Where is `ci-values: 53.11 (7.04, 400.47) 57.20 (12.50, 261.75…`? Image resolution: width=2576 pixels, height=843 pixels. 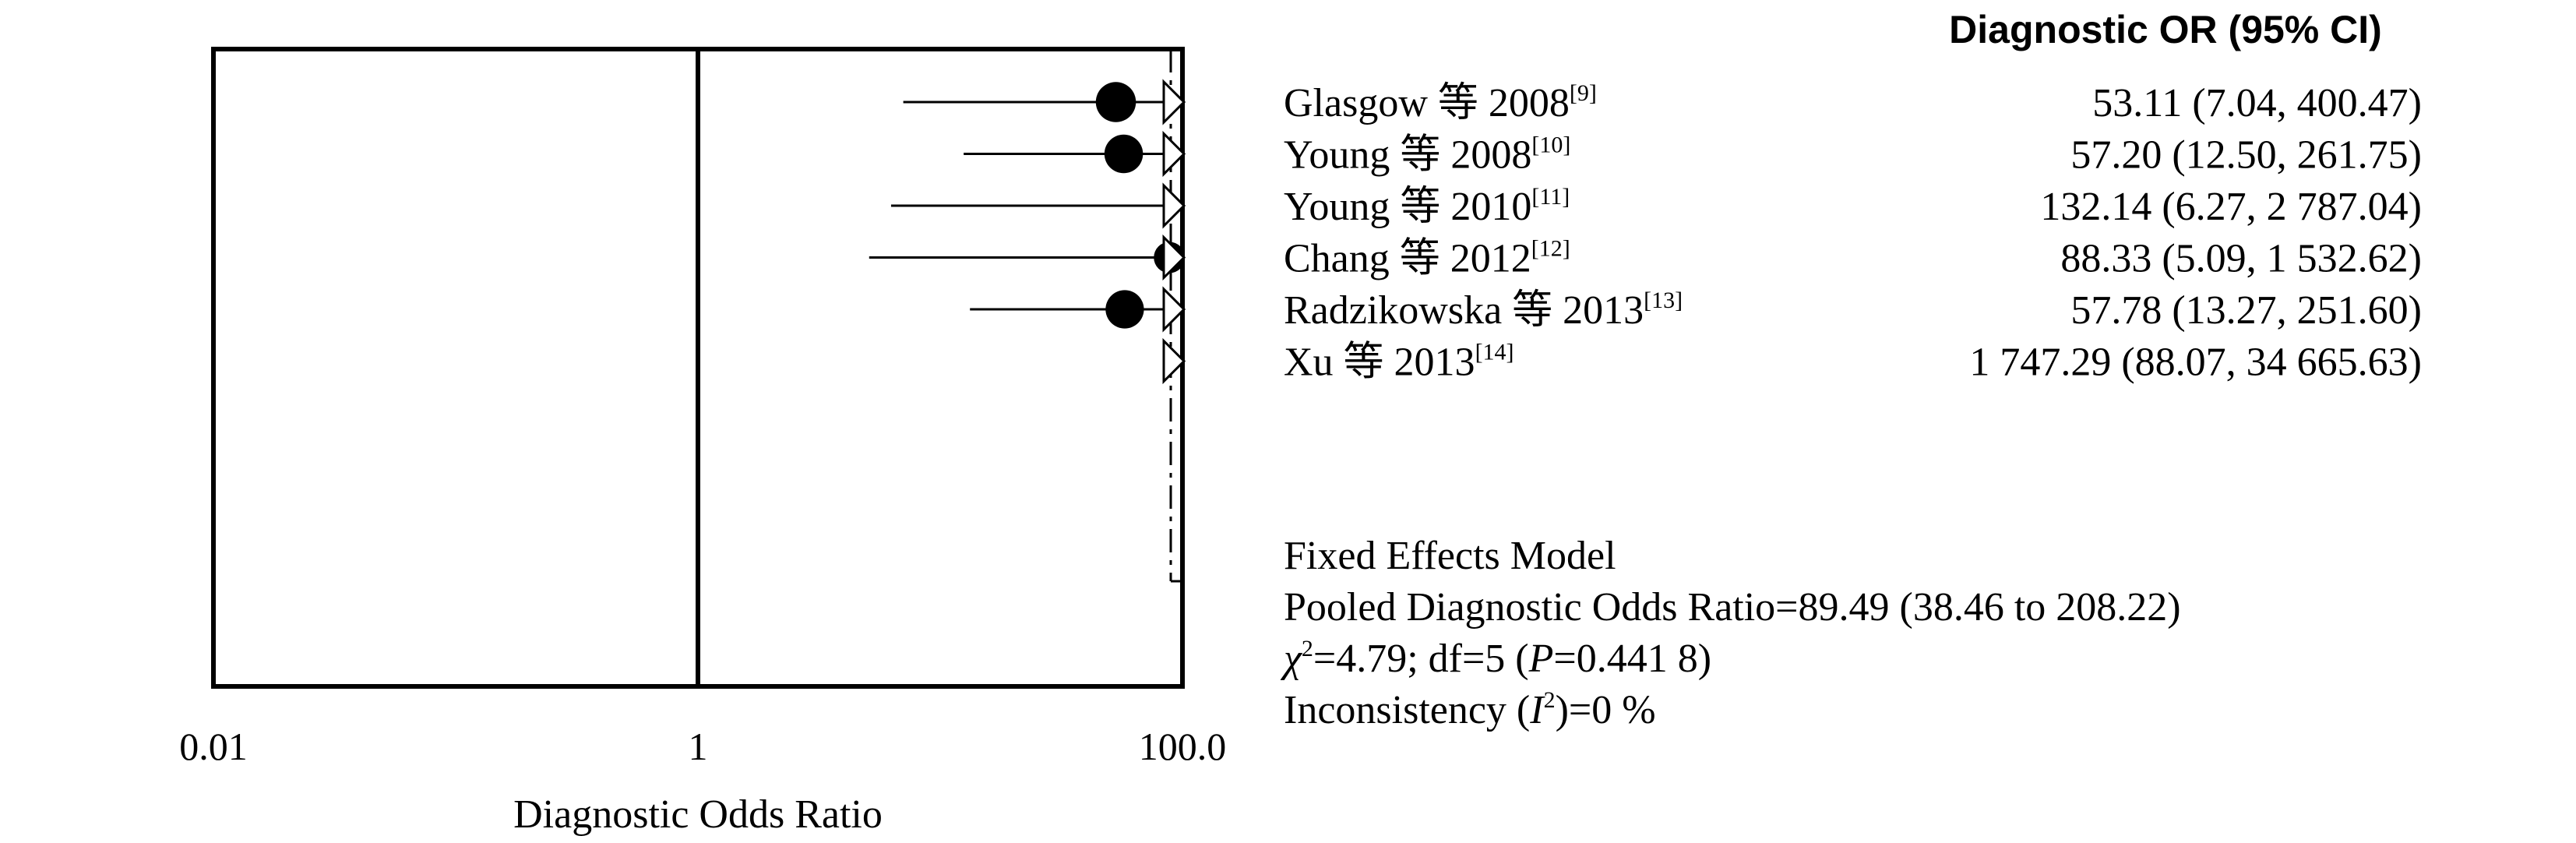
ci-values: 53.11 (7.04, 400.47) 57.20 (12.50, 261.75… is located at coordinates (2195, 233).